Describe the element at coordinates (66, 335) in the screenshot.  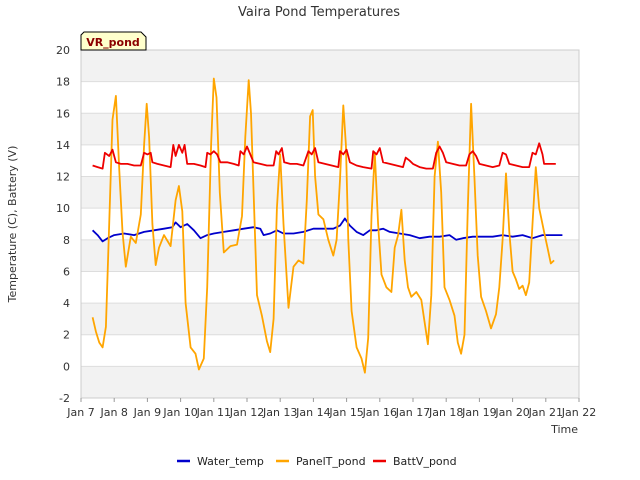
I see `y-tick-label: 2` at that location.